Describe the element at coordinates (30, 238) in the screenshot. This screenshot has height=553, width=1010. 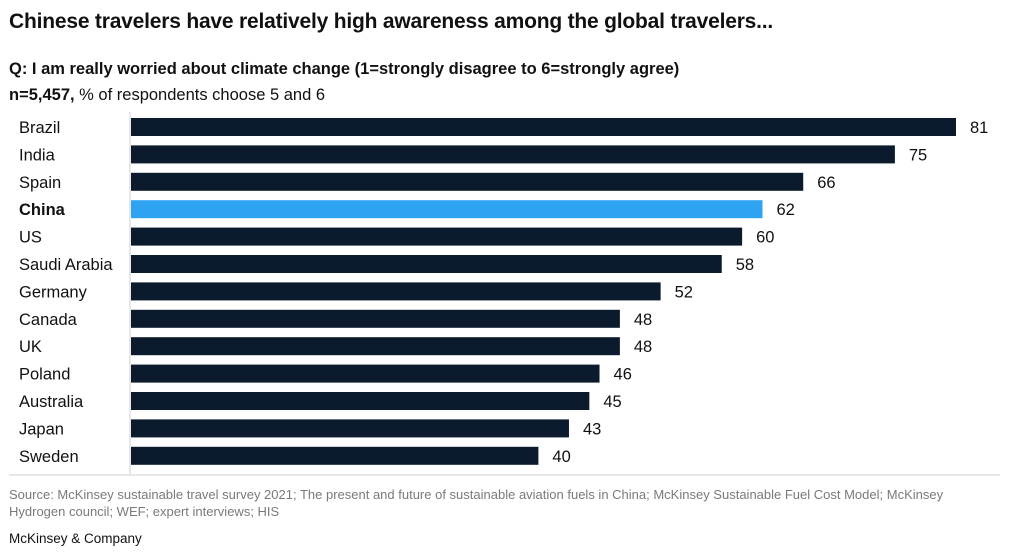
I see `category-label: US` at that location.